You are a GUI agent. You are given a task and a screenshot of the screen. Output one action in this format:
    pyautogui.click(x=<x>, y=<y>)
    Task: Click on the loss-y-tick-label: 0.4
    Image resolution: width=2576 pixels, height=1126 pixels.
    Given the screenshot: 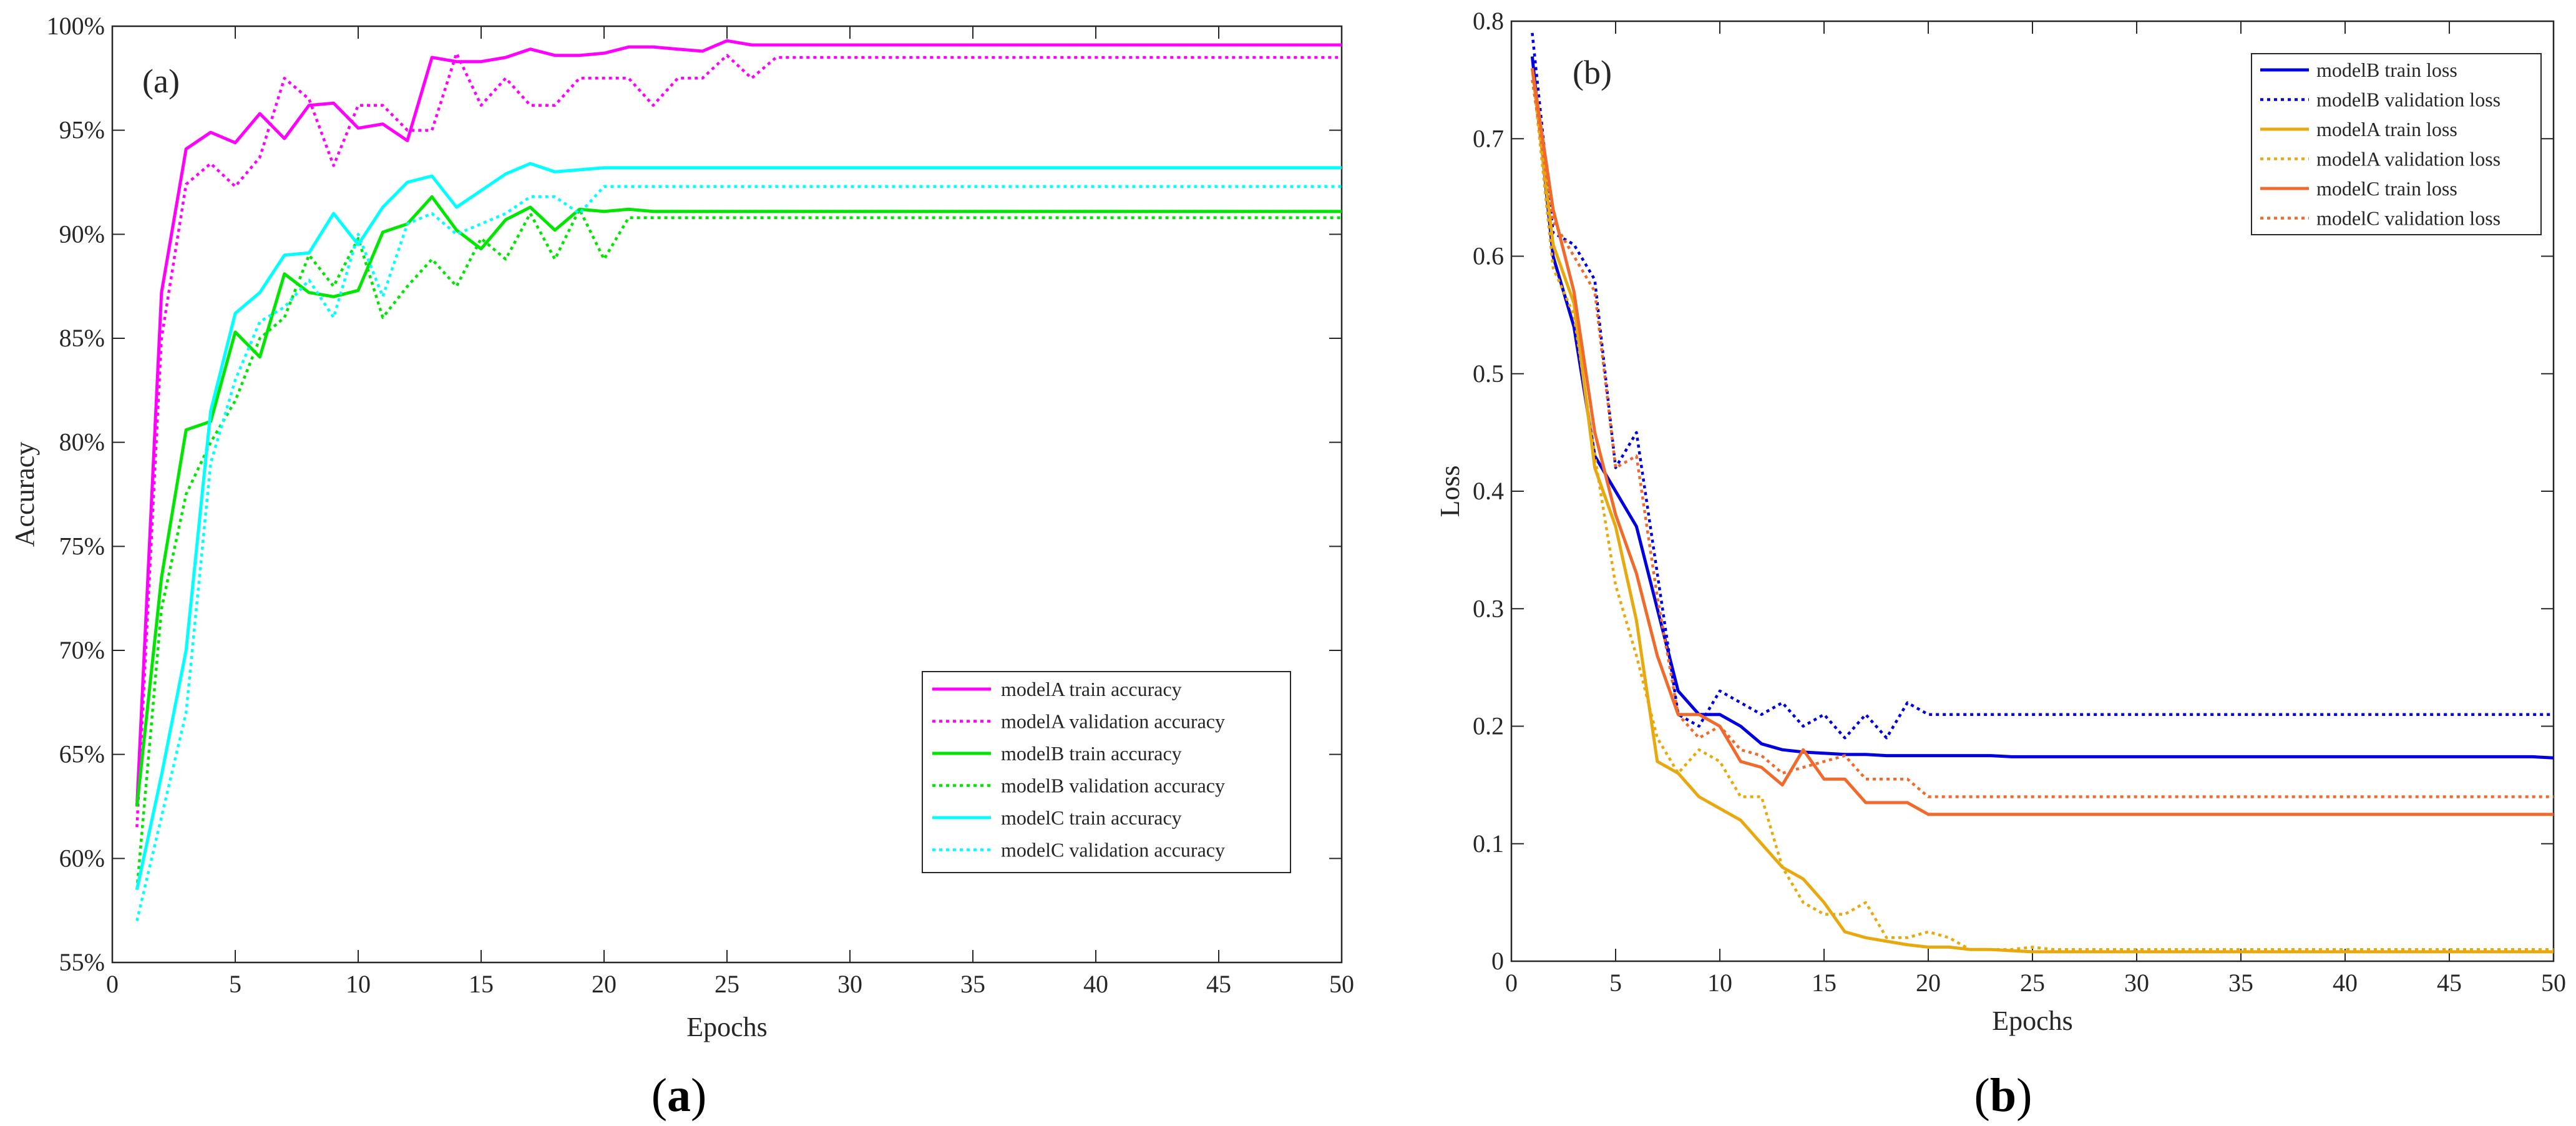 What is the action you would take?
    pyautogui.click(x=1488, y=491)
    